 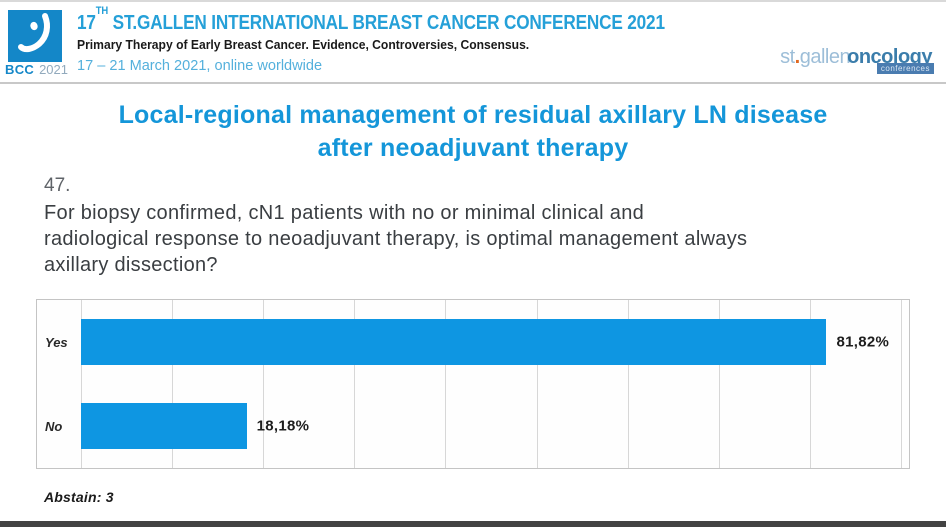 I want to click on category-label: Yes, so click(x=56, y=342).